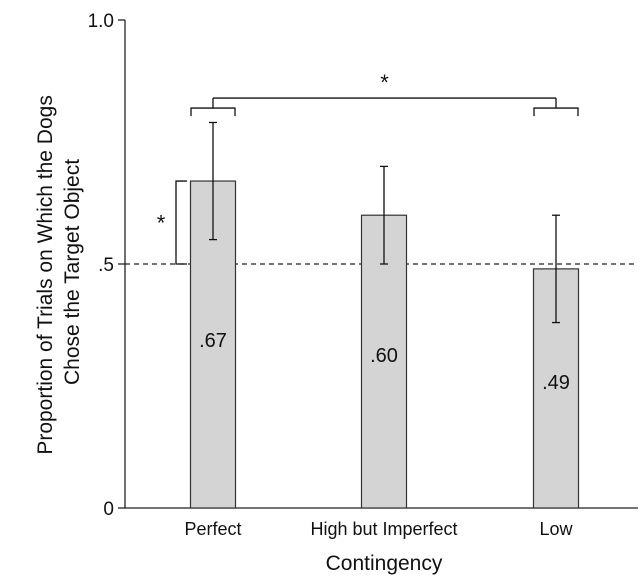 The height and width of the screenshot is (577, 643). Describe the element at coordinates (172, 222) in the screenshot. I see `chance-significance-bracket: *` at that location.